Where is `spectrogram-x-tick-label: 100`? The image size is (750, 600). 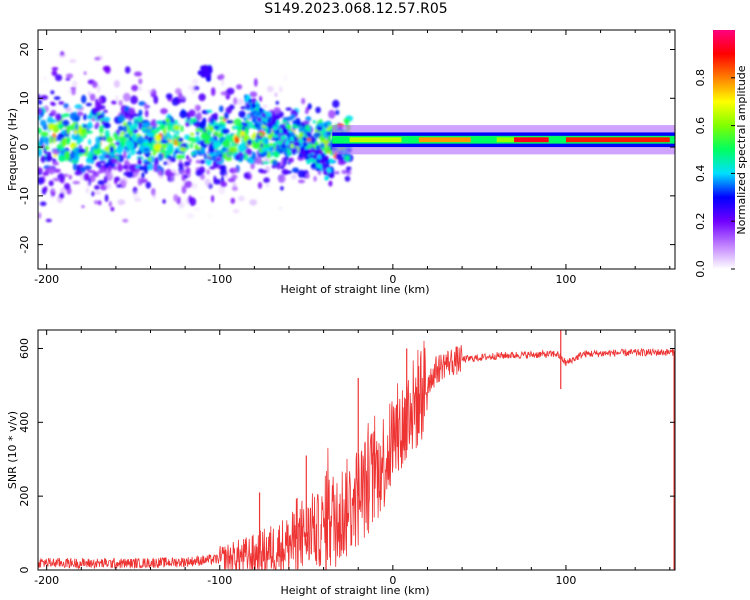 spectrogram-x-tick-label: 100 is located at coordinates (565, 279).